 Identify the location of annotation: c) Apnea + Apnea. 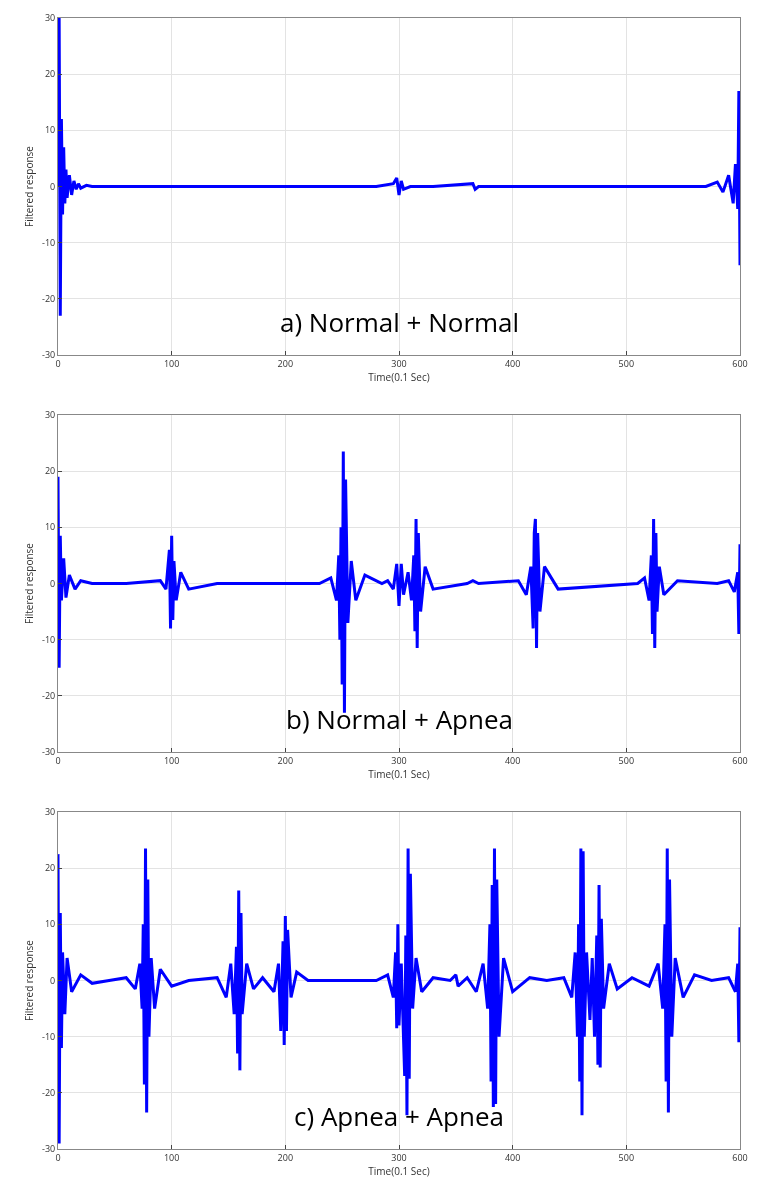
(399, 1116).